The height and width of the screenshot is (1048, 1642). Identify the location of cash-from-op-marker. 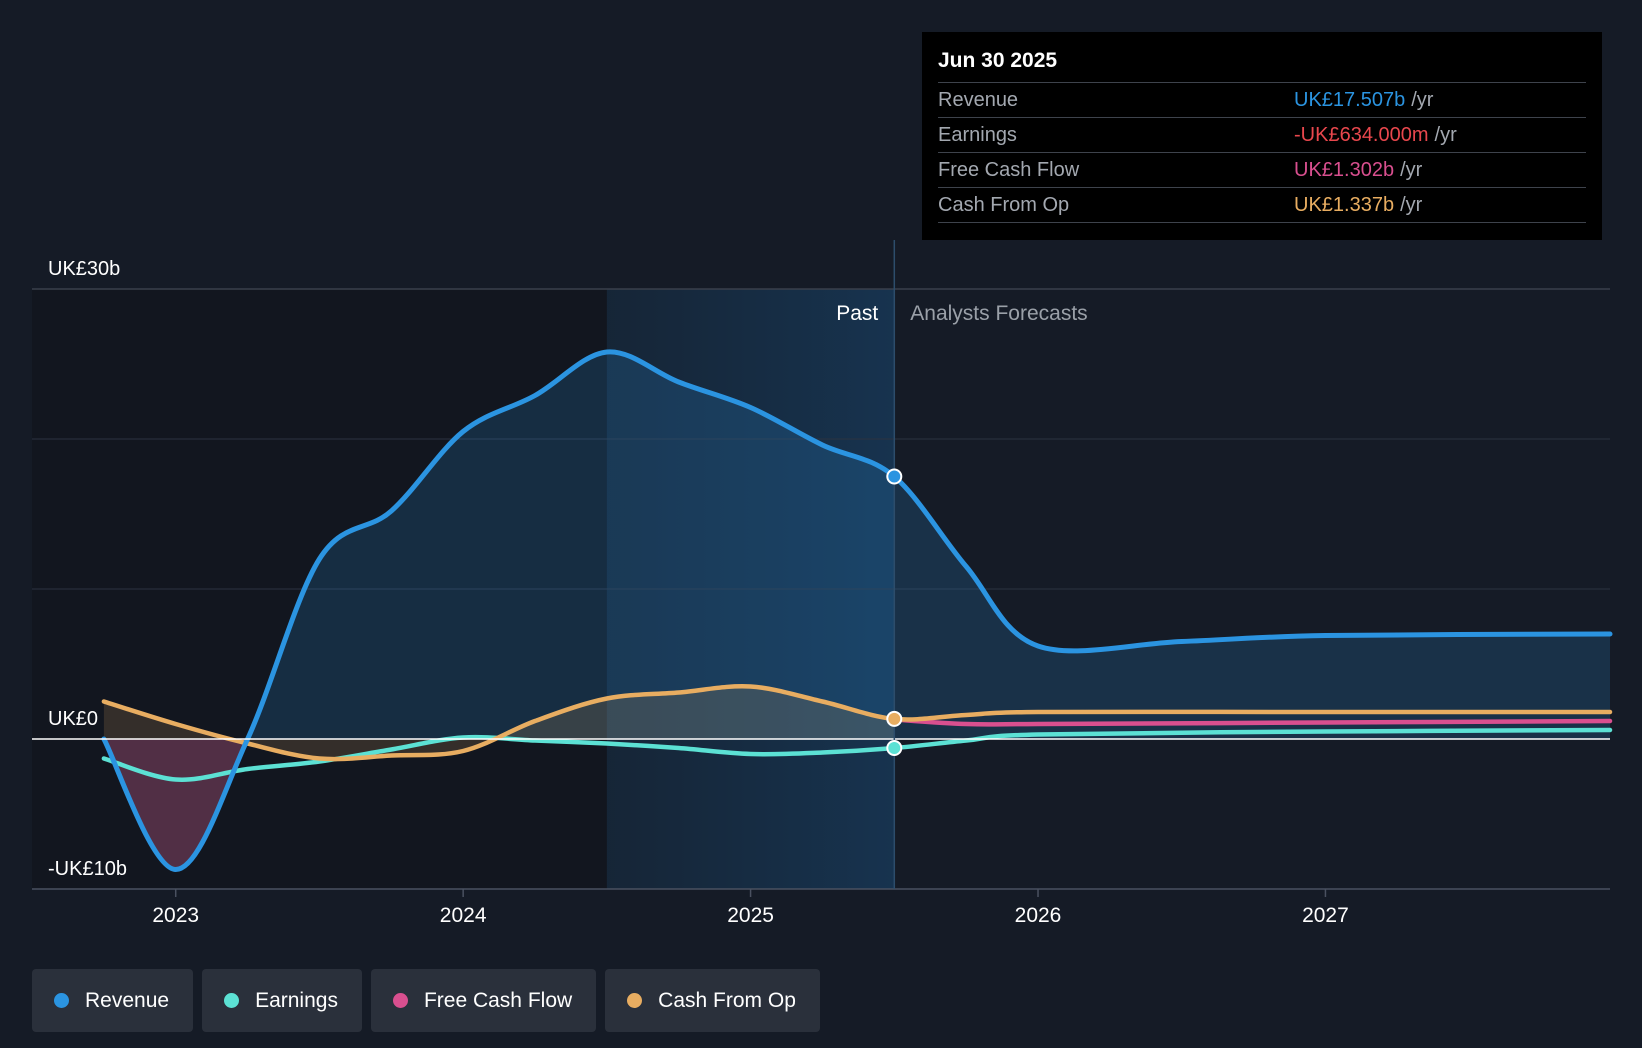
(894, 718).